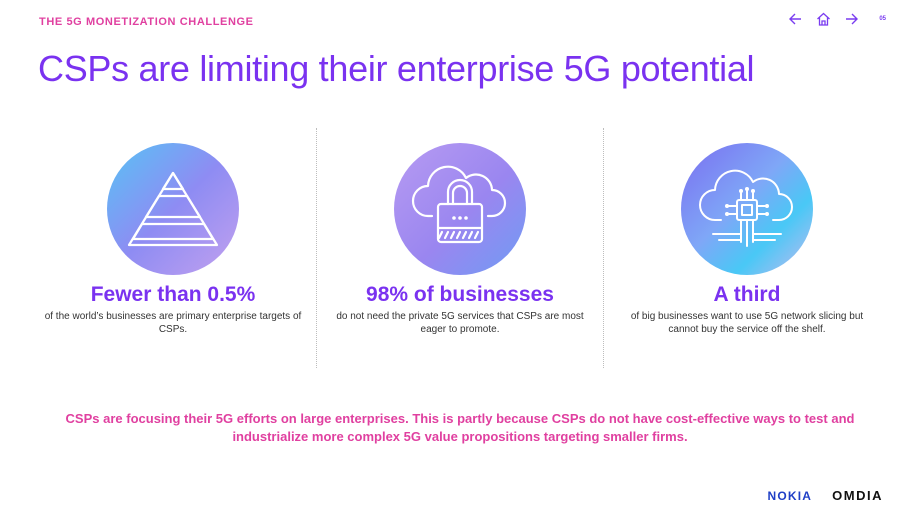  I want to click on stat-headline: 98% of businesses, so click(460, 294).